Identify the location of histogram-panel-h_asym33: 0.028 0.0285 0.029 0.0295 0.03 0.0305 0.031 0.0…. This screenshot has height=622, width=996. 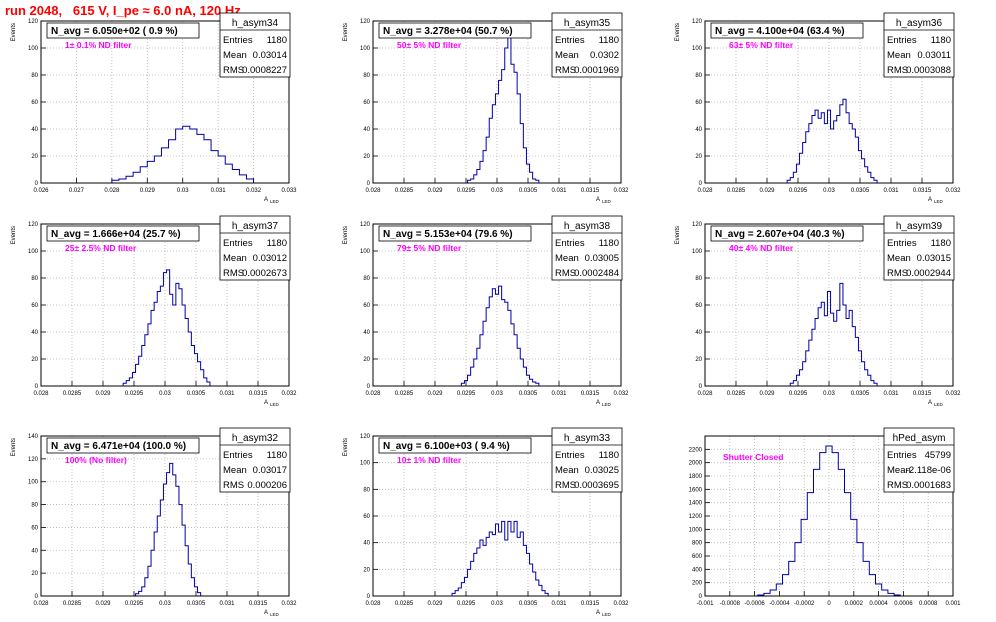
(486, 522).